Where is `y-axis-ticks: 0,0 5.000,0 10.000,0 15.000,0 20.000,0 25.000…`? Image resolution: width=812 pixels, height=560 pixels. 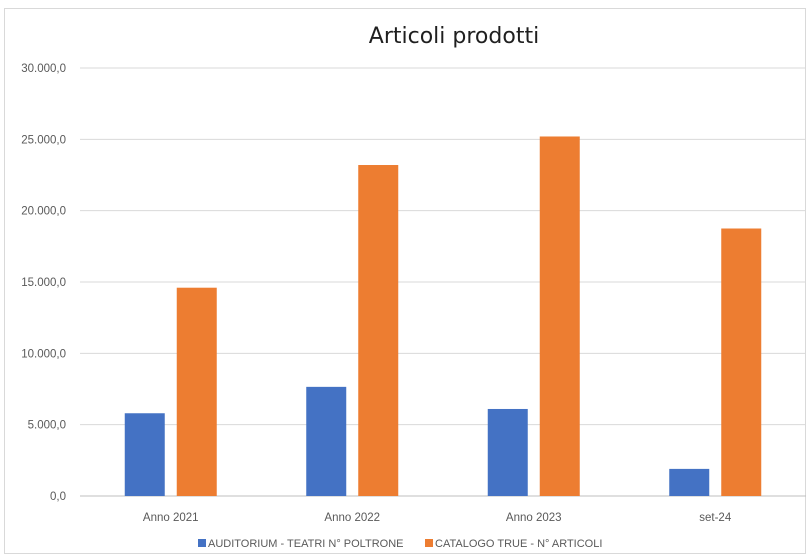 y-axis-ticks: 0,0 5.000,0 10.000,0 15.000,0 20.000,0 25.000… is located at coordinates (43, 283).